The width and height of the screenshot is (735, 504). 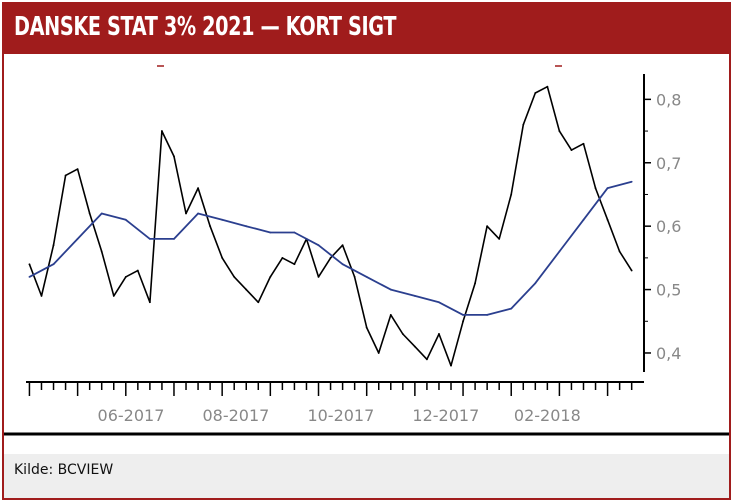 I want to click on title-bar: DANSKE STAT 3% 2021 — KORT SIGT, so click(x=366, y=29).